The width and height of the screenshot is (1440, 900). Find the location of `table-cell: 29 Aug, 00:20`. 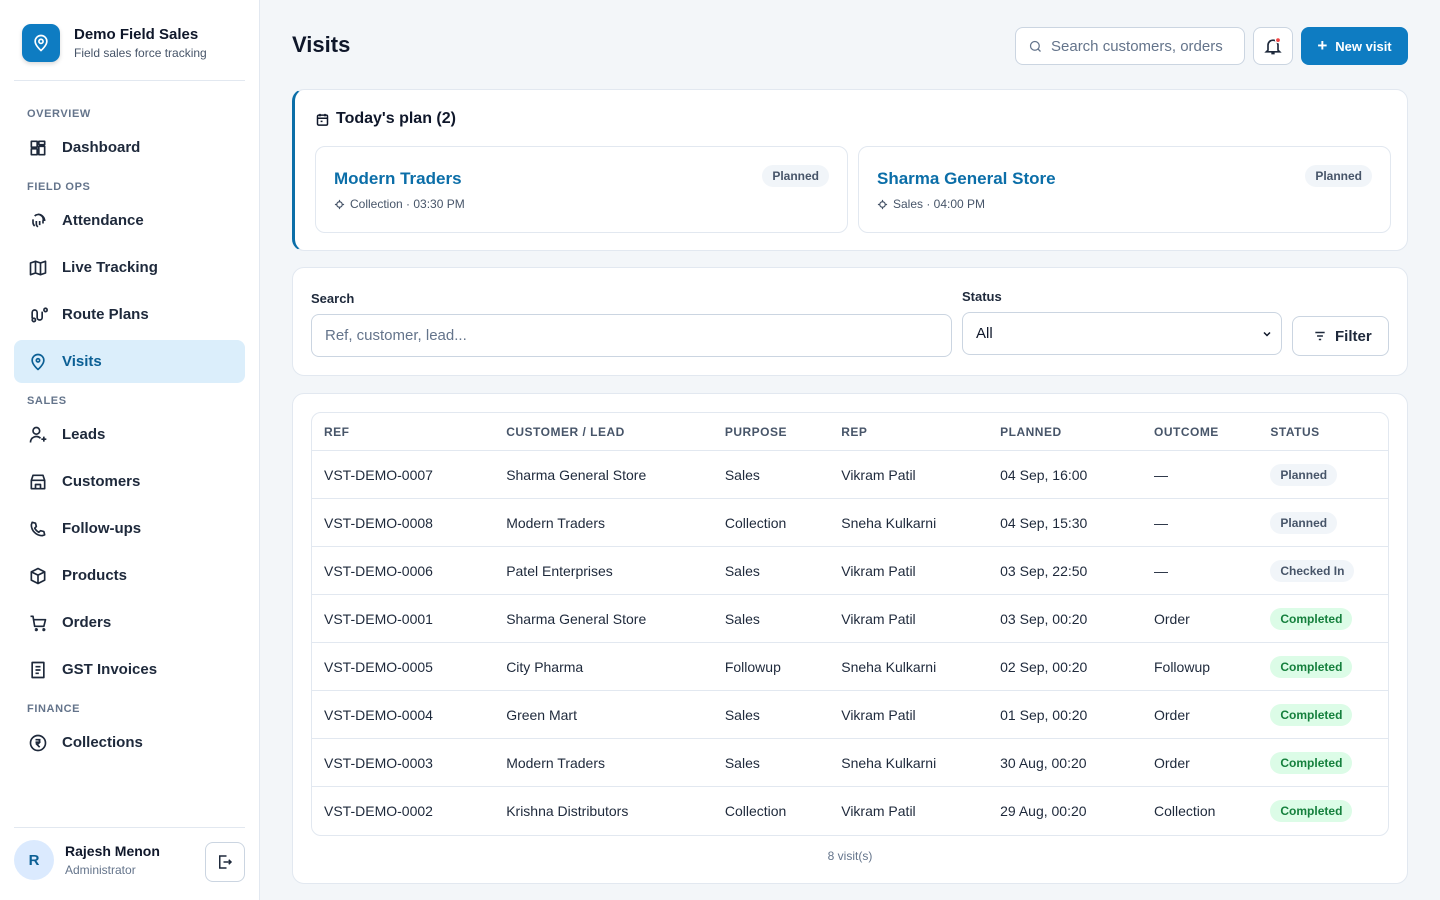

table-cell: 29 Aug, 00:20 is located at coordinates (1043, 811).